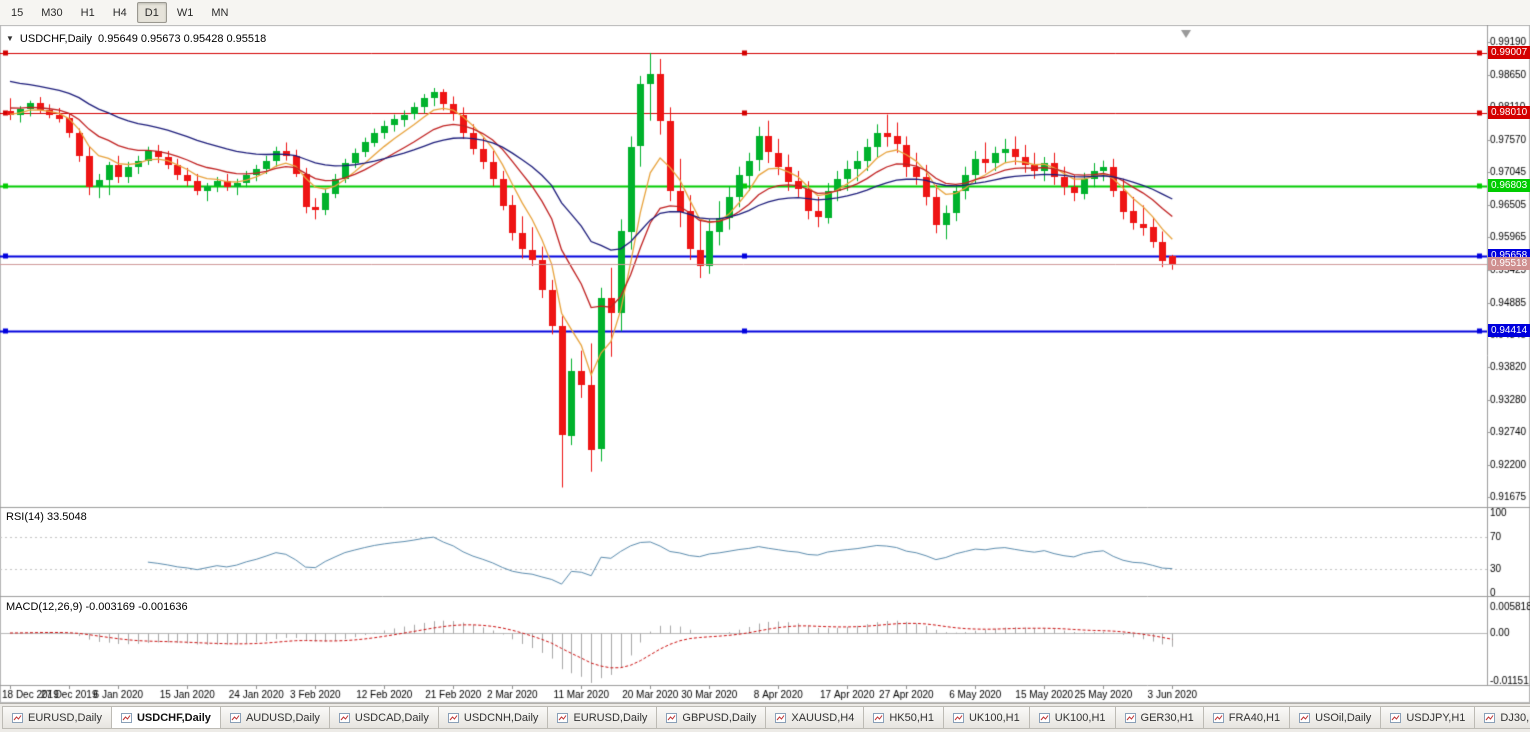 Image resolution: width=1530 pixels, height=732 pixels. What do you see at coordinates (1502, 717) in the screenshot?
I see `chart-tab-15-dj30-h1: DJ30,H1` at bounding box center [1502, 717].